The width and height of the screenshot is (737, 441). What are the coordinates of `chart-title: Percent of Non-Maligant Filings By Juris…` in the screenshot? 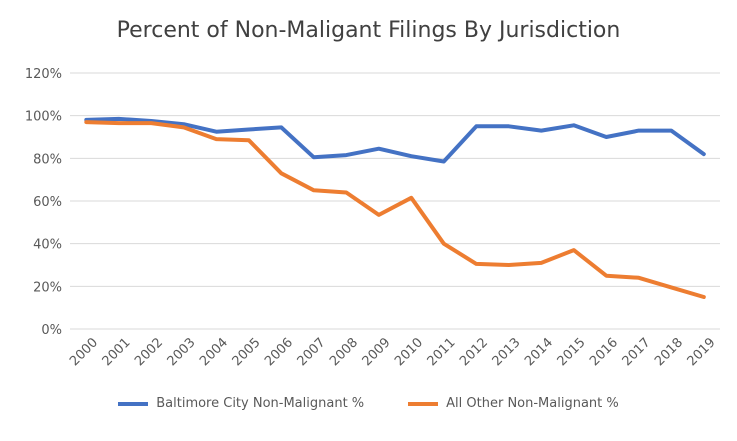 It's located at (368, 30).